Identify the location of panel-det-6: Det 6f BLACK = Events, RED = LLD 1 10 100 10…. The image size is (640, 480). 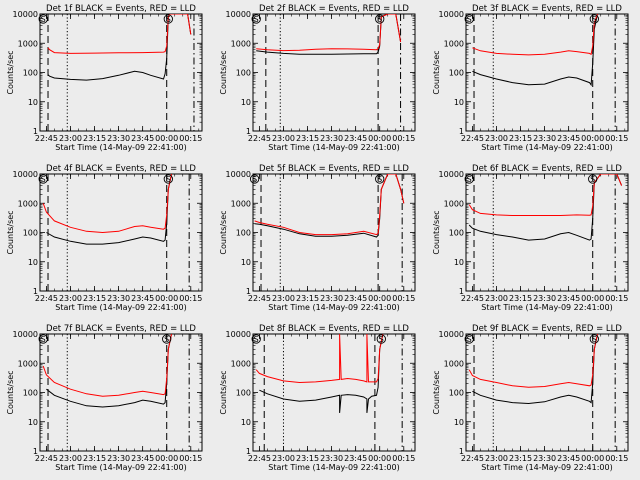
(530, 238).